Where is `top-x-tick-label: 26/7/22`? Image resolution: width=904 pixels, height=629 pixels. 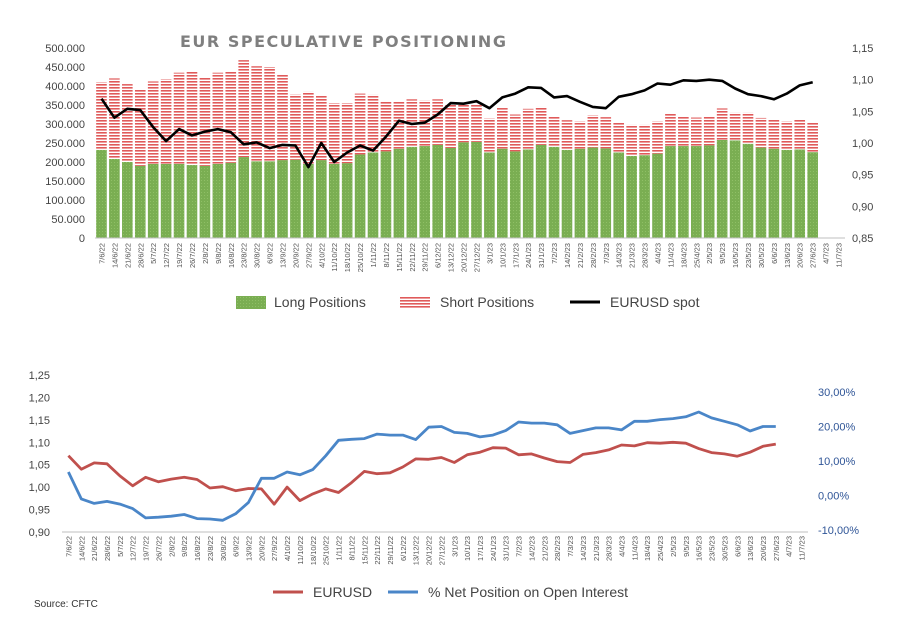 top-x-tick-label: 26/7/22 is located at coordinates (192, 255).